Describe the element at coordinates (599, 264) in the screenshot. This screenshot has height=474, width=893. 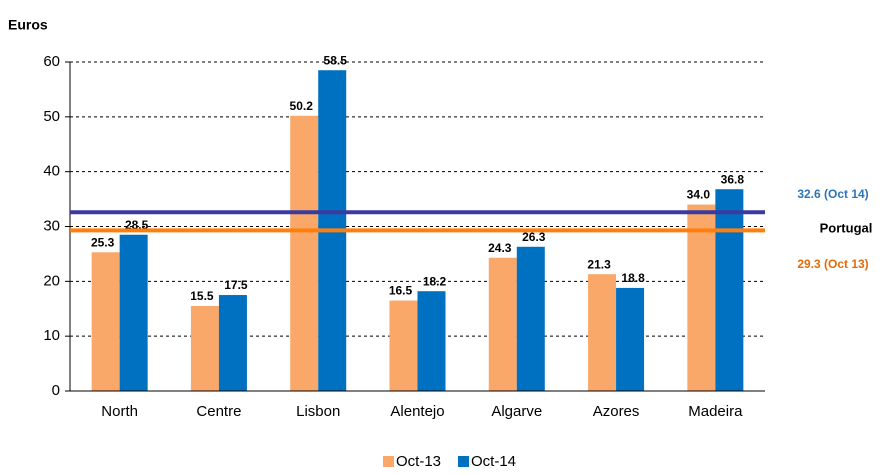
I see `data-label: 21.3` at that location.